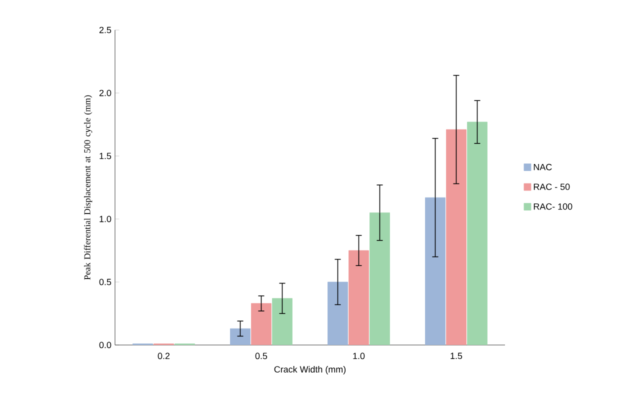 This screenshot has height=417, width=636. What do you see at coordinates (105, 30) in the screenshot?
I see `y-tick-label: 2.5` at bounding box center [105, 30].